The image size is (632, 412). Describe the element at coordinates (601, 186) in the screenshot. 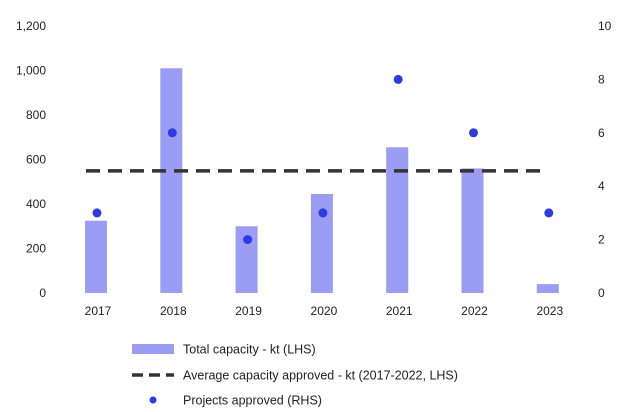

I see `right-tick-label: 4` at that location.